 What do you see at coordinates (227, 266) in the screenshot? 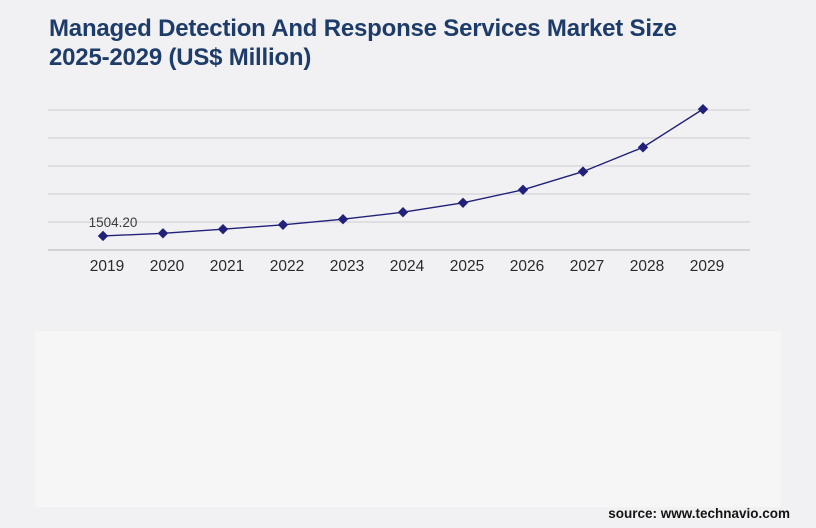
I see `x-tick-label: 2021` at bounding box center [227, 266].